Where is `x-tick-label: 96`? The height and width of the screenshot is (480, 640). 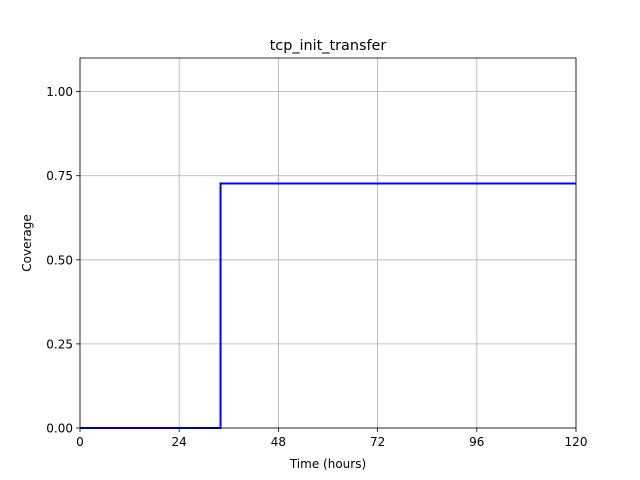 x-tick-label: 96 is located at coordinates (476, 442).